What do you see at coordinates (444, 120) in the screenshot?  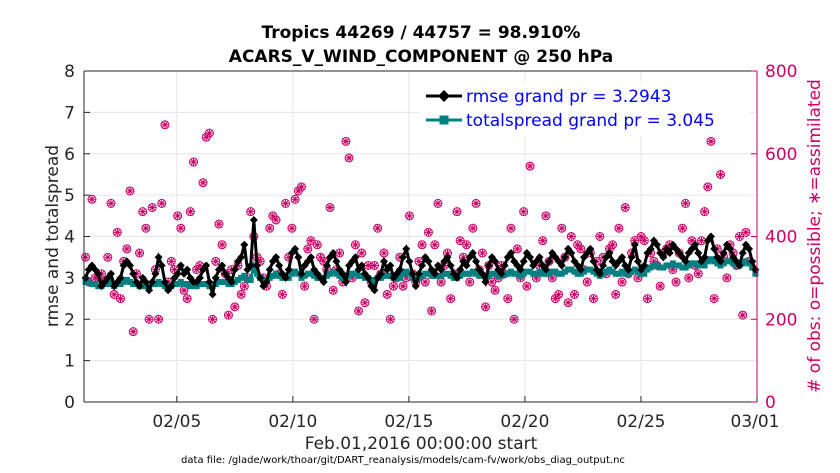 I see `legend-spread-marker` at bounding box center [444, 120].